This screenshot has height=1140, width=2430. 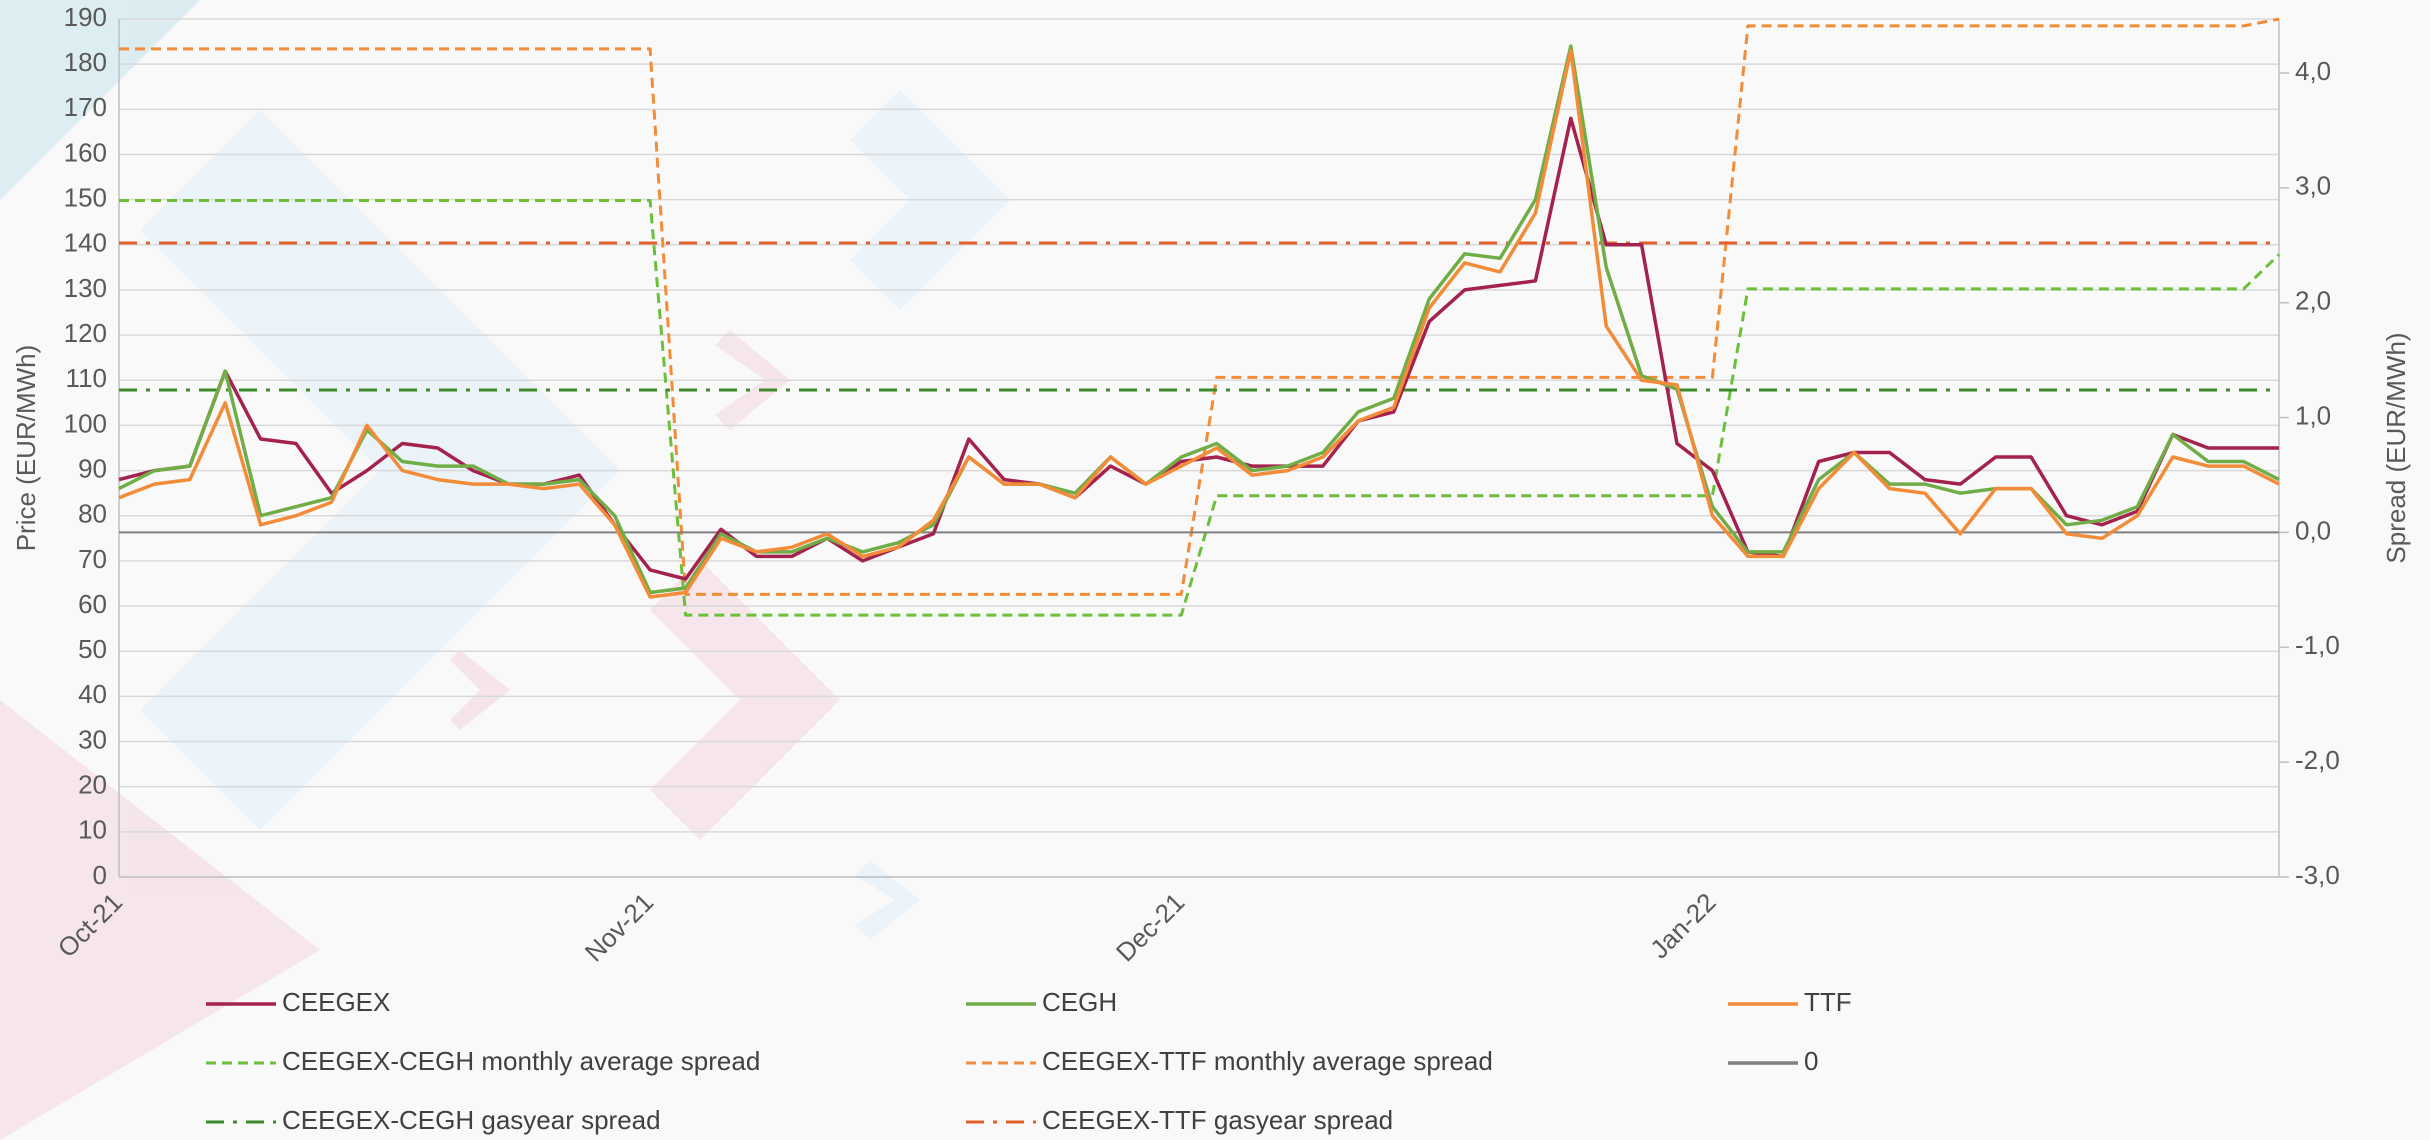 What do you see at coordinates (1079, 1002) in the screenshot?
I see `legend-label: CEGH` at bounding box center [1079, 1002].